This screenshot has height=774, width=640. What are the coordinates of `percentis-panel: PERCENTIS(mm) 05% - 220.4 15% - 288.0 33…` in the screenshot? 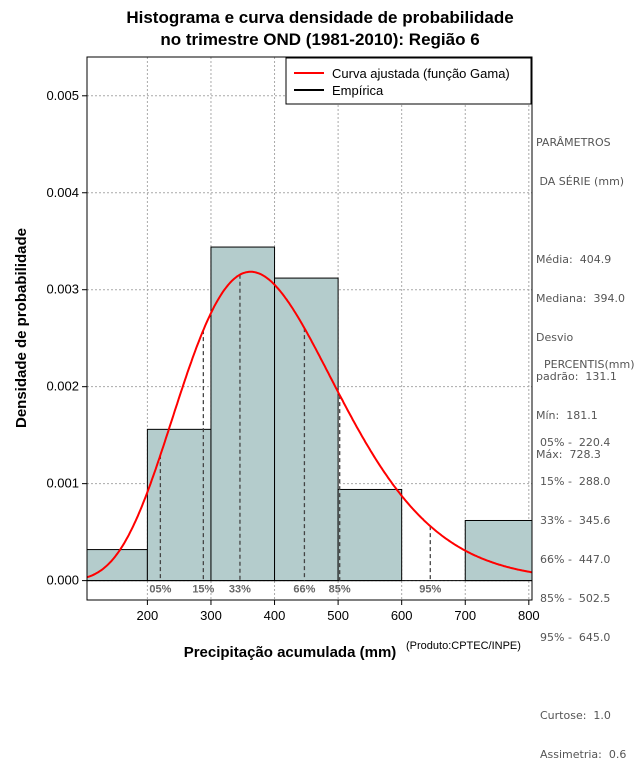 It's located at (587, 553).